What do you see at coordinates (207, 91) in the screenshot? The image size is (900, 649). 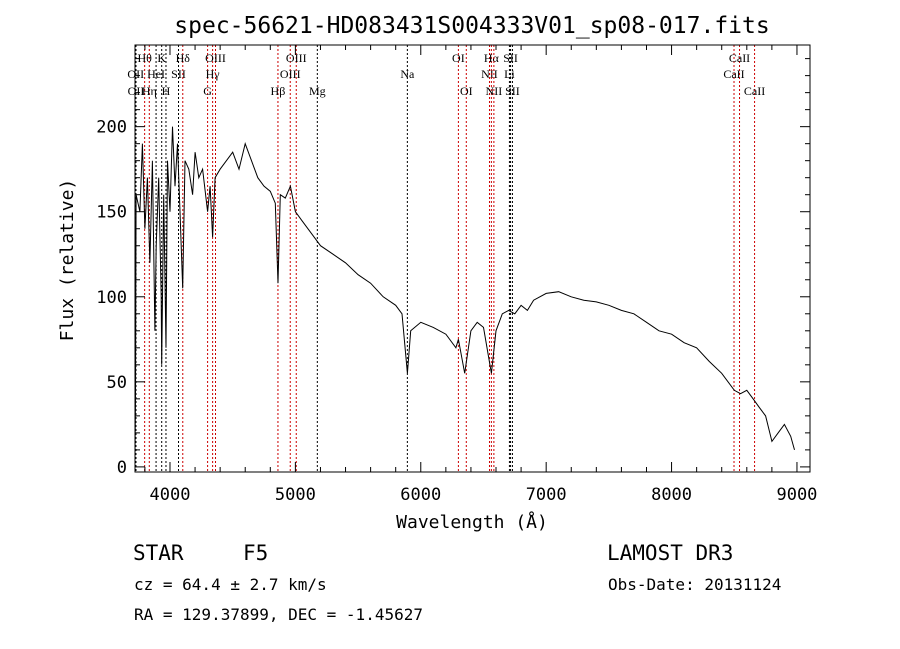 I see `spectral-line-label: G` at bounding box center [207, 91].